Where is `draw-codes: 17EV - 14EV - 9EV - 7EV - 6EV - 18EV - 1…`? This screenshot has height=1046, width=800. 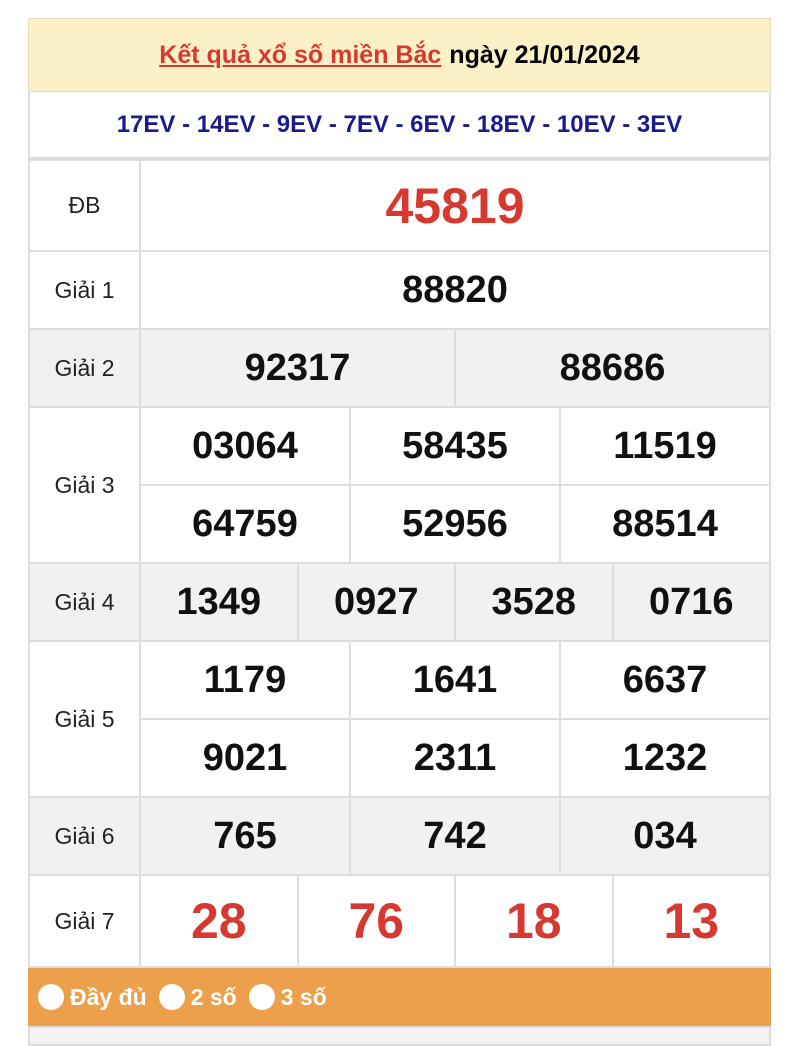 draw-codes: 17EV - 14EV - 9EV - 7EV - 6EV - 18EV - 1… is located at coordinates (399, 125).